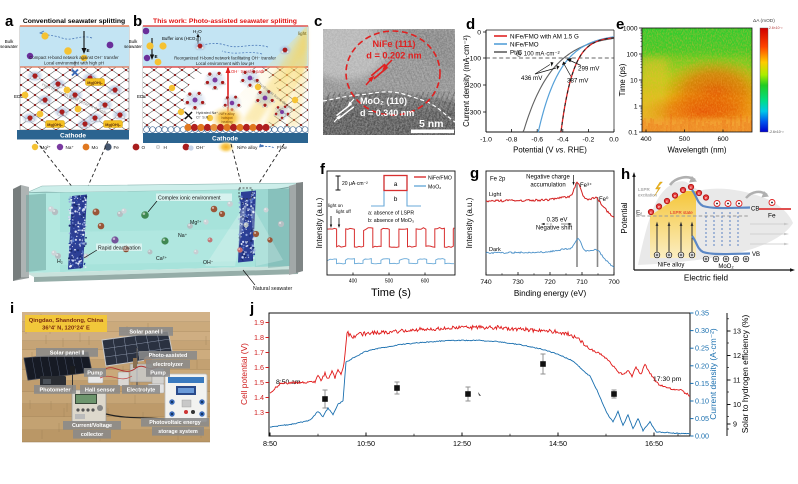  Describe the element at coordinates (558, 443) in the screenshot. I see `svg-text: 14:50` at that location.